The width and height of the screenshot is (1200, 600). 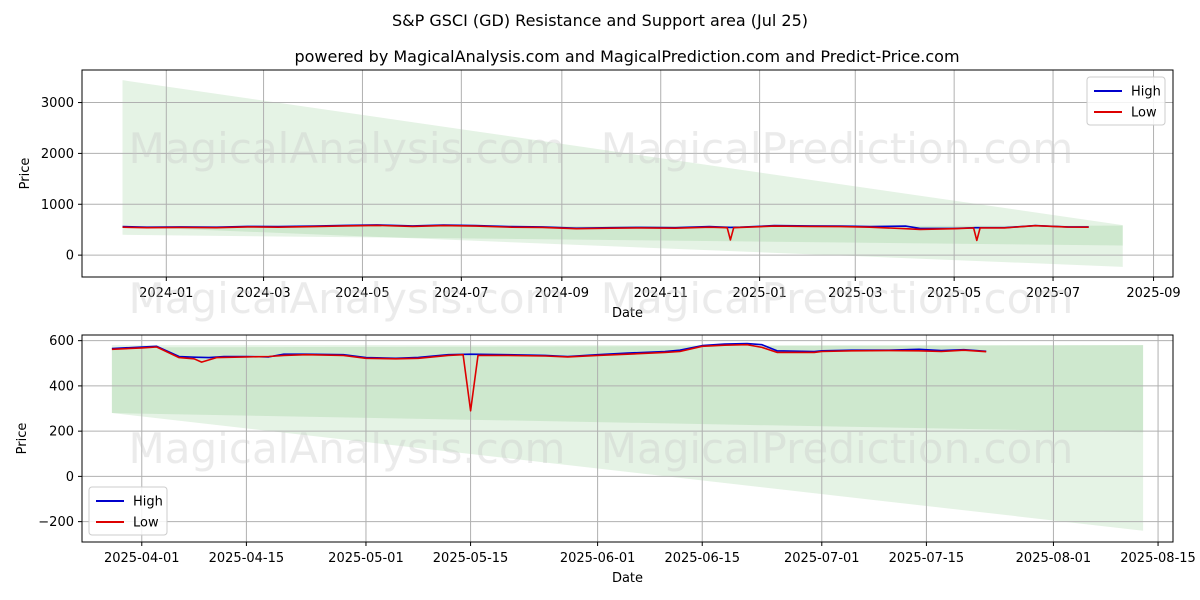 What do you see at coordinates (57, 205) in the screenshot?
I see `chart0-y-tick-label-1: 1000` at bounding box center [57, 205].